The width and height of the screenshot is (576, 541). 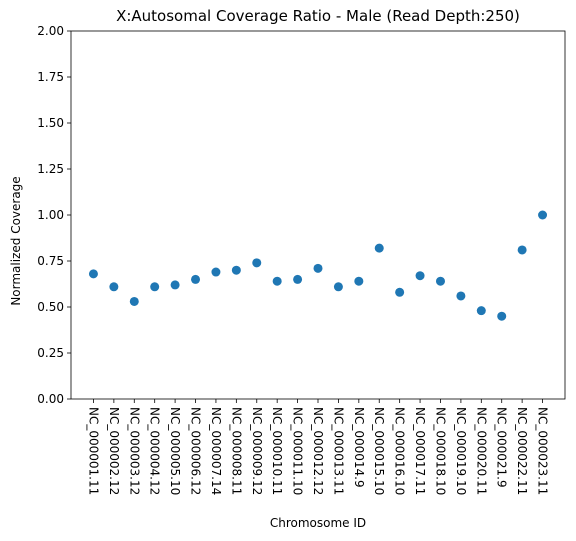 What do you see at coordinates (50, 215) in the screenshot?
I see `y-tick-label: 1.00` at bounding box center [50, 215].